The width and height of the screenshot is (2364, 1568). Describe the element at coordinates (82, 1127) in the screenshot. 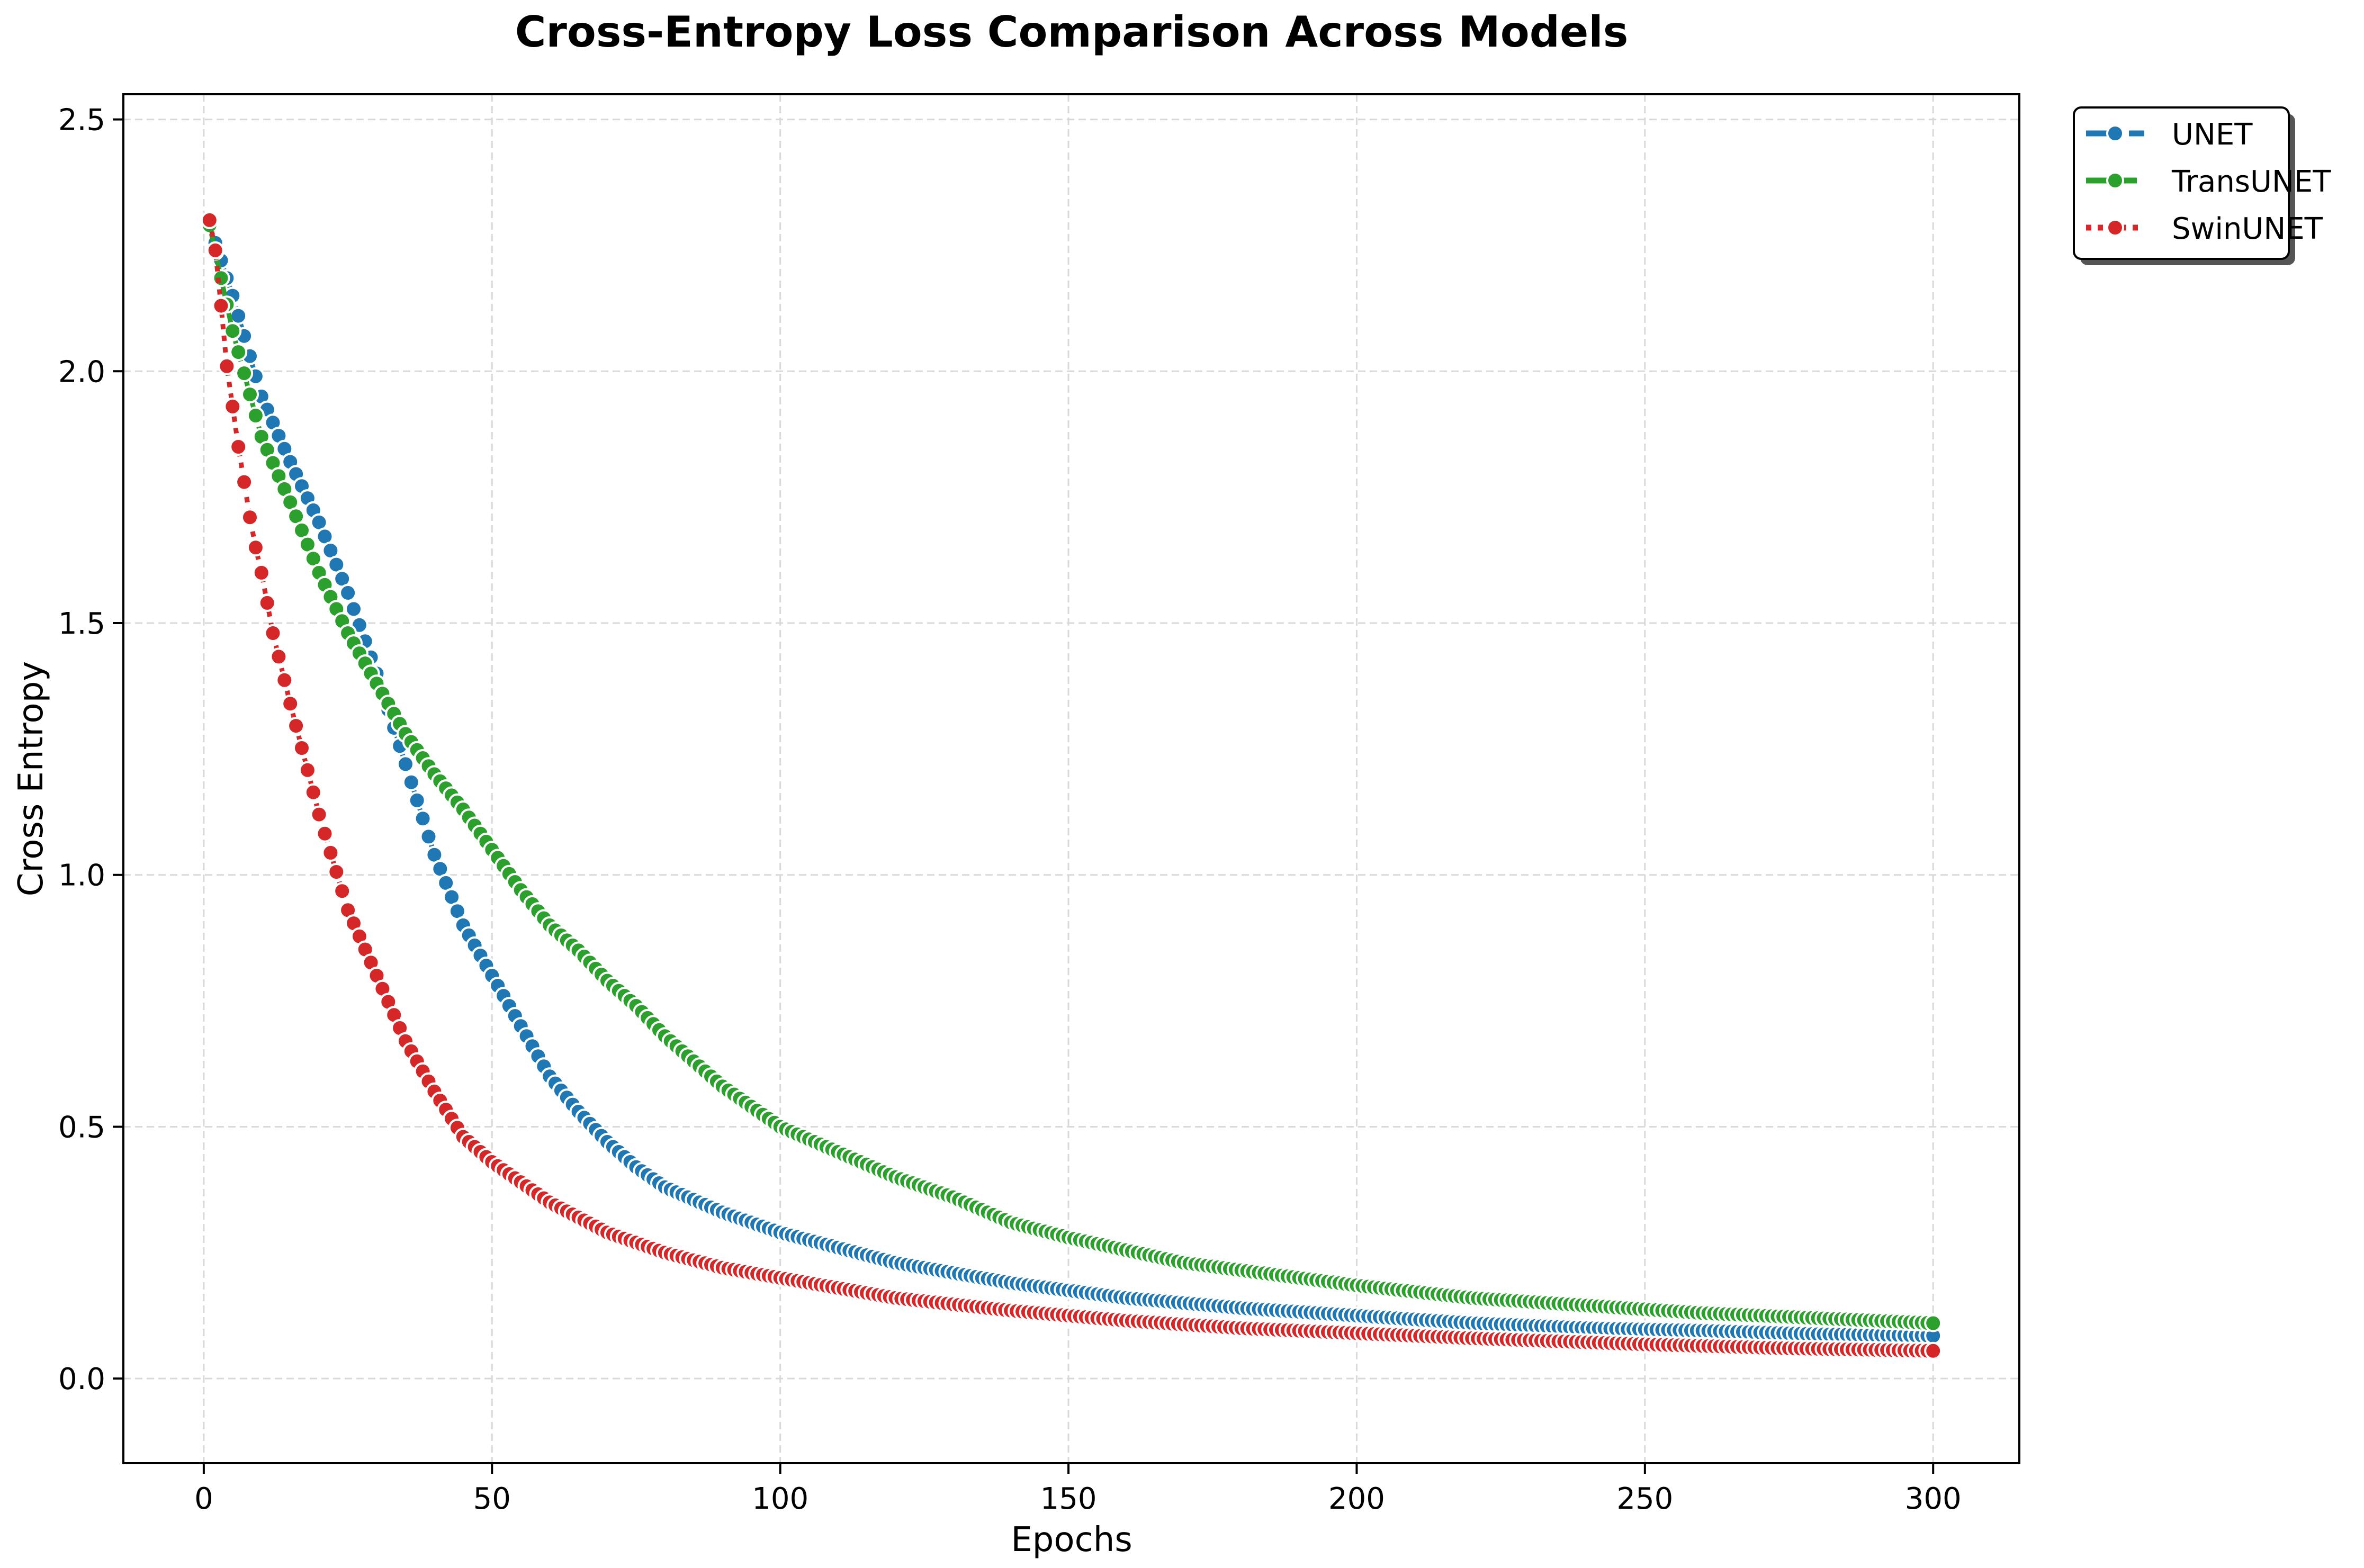

I see `y-tick-label: 0.5` at that location.